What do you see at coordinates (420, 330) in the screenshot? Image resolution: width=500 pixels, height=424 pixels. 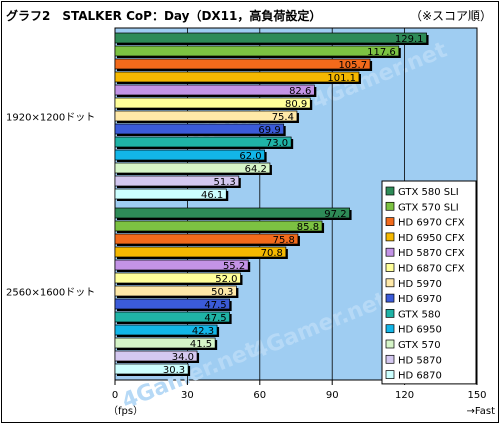 I see `legend-entry: HD 6950` at bounding box center [420, 330].